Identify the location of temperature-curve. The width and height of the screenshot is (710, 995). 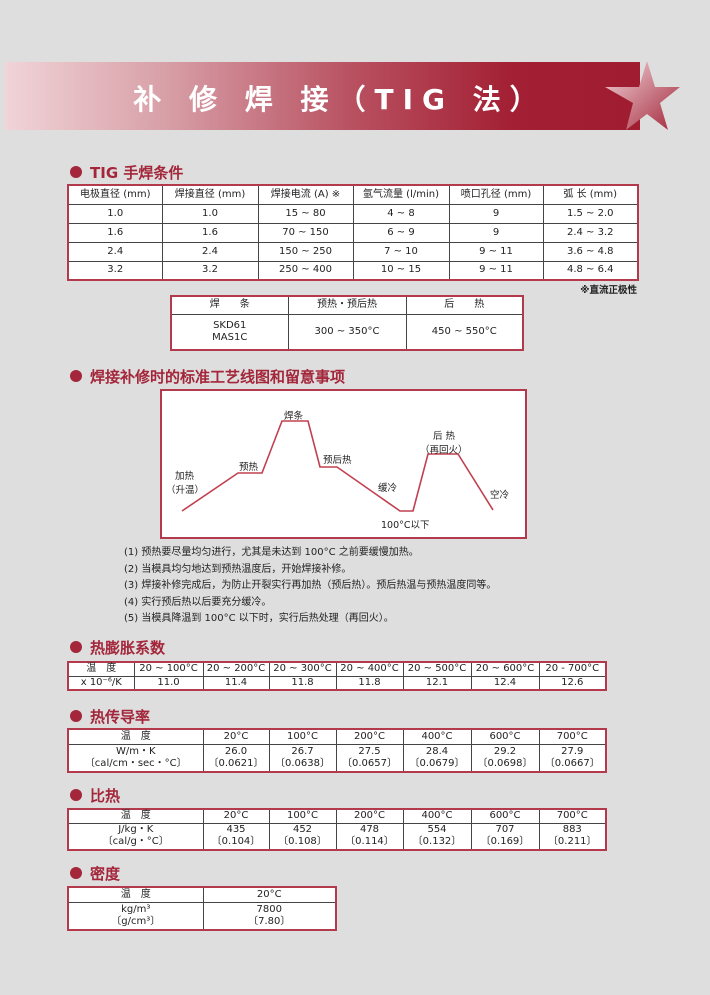
(337, 466).